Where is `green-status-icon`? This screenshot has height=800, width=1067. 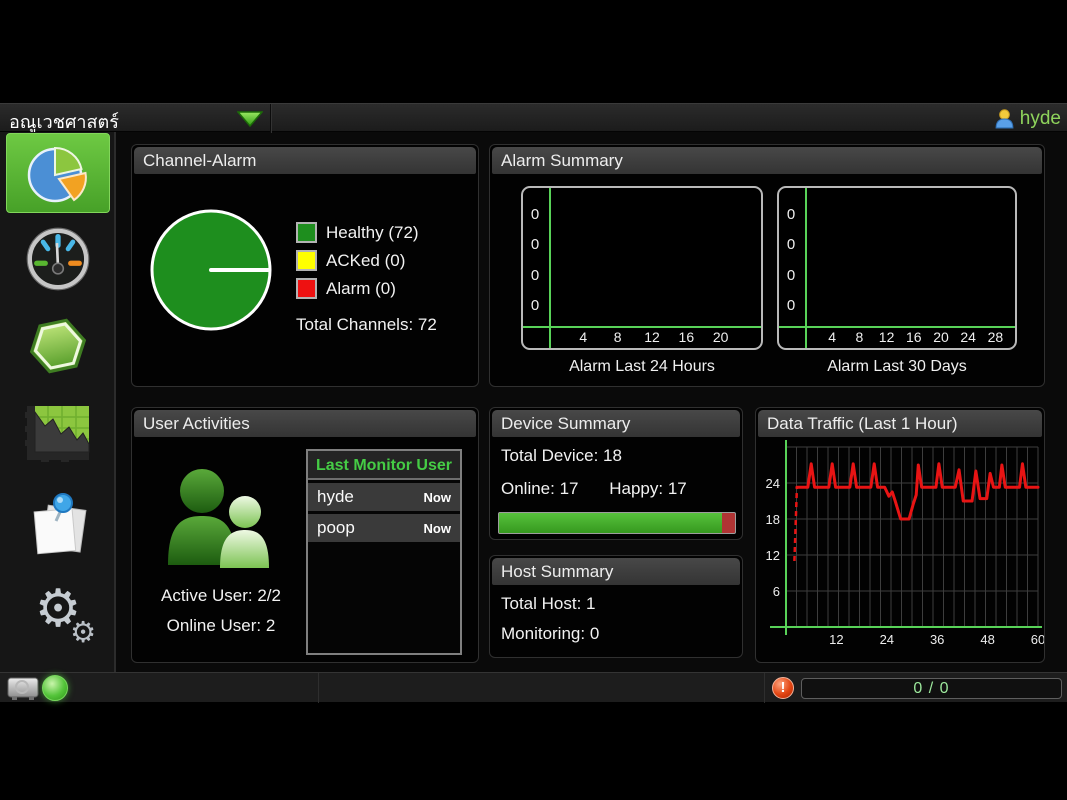
green-status-icon is located at coordinates (55, 688).